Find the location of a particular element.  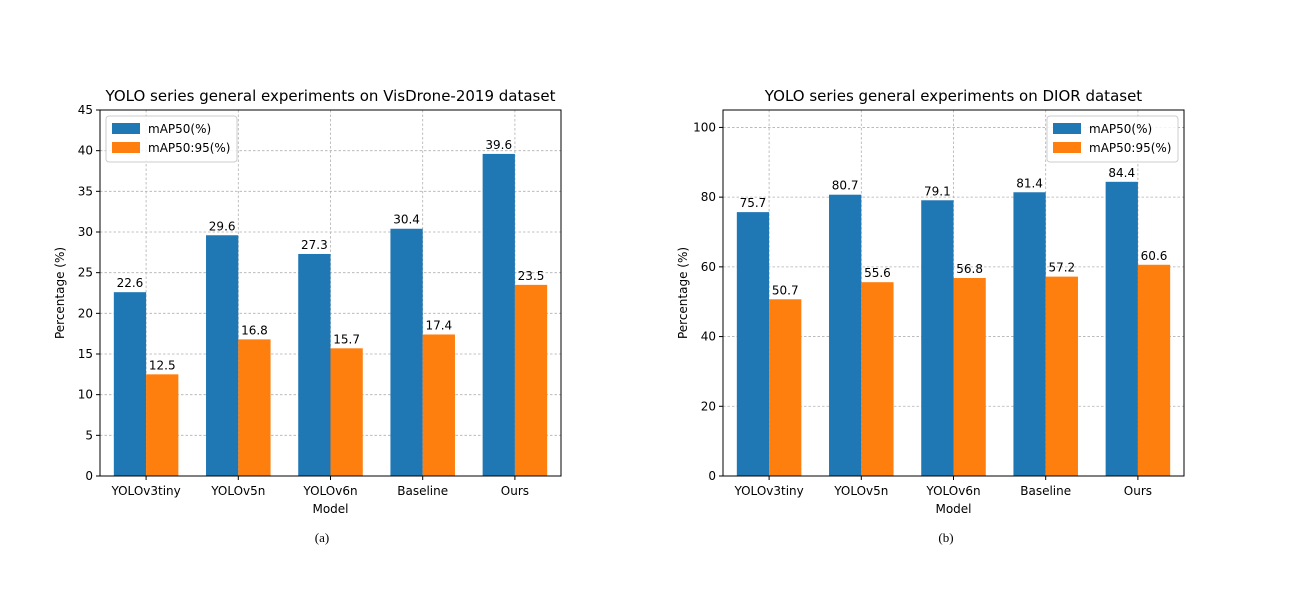

chart2-ytick-label-3: 60 is located at coordinates (708, 267).